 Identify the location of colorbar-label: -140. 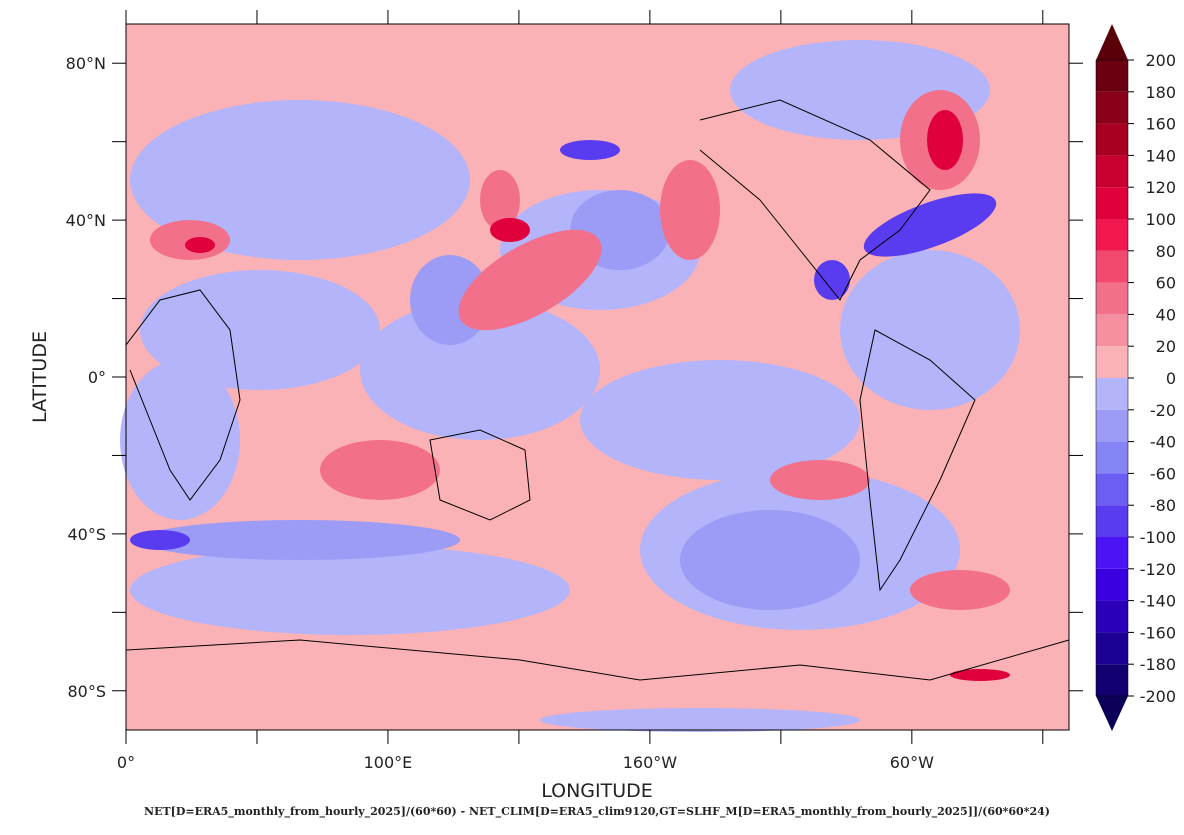
(1158, 601).